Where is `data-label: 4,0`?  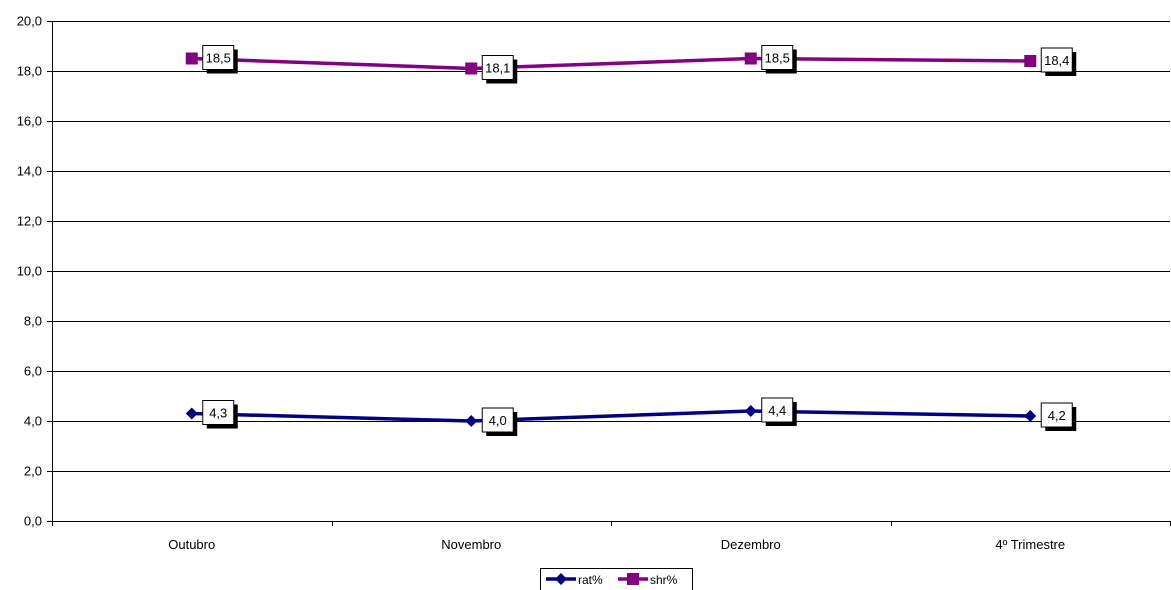
data-label: 4,0 is located at coordinates (498, 420).